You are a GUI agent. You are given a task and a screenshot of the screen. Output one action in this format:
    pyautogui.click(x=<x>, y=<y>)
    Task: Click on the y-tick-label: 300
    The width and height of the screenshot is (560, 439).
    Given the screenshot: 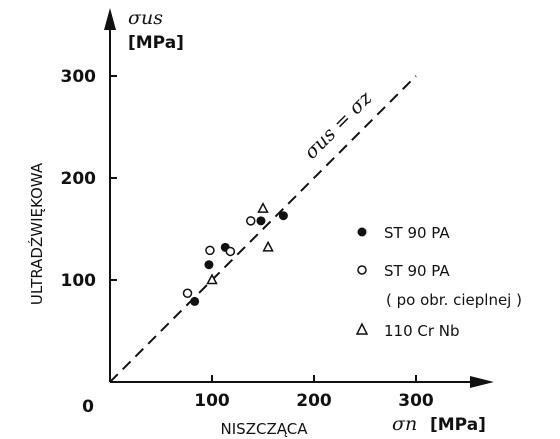 What is the action you would take?
    pyautogui.click(x=79, y=77)
    